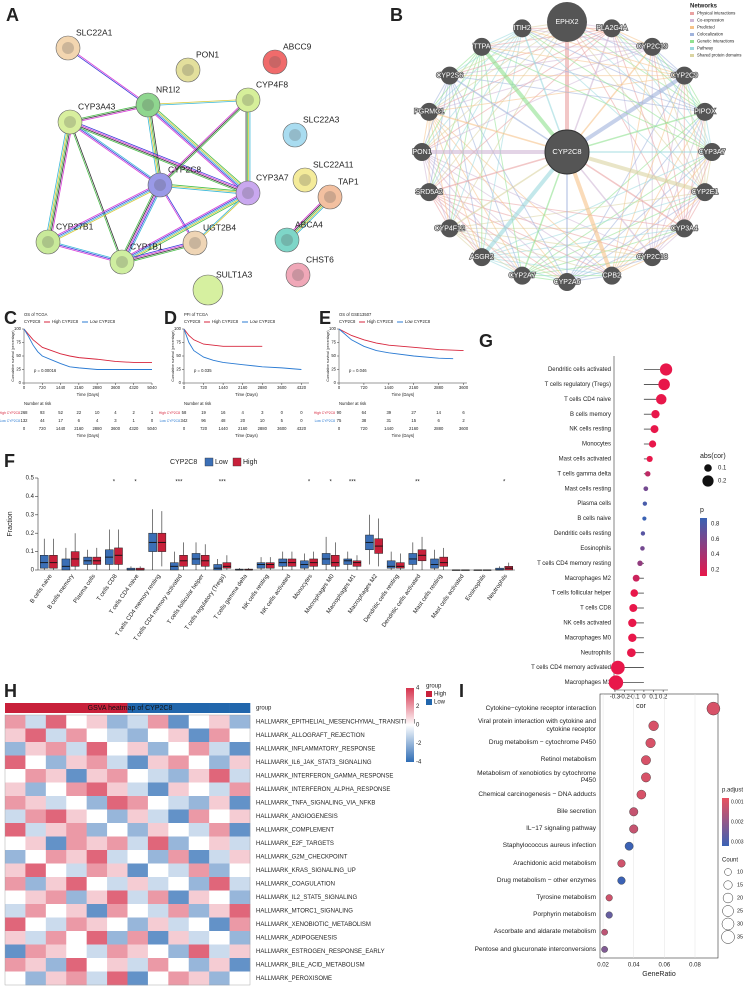 This screenshot has height=991, width=754. Describe the element at coordinates (353, 403) in the screenshot. I see `risk-title: Number at risk` at that location.